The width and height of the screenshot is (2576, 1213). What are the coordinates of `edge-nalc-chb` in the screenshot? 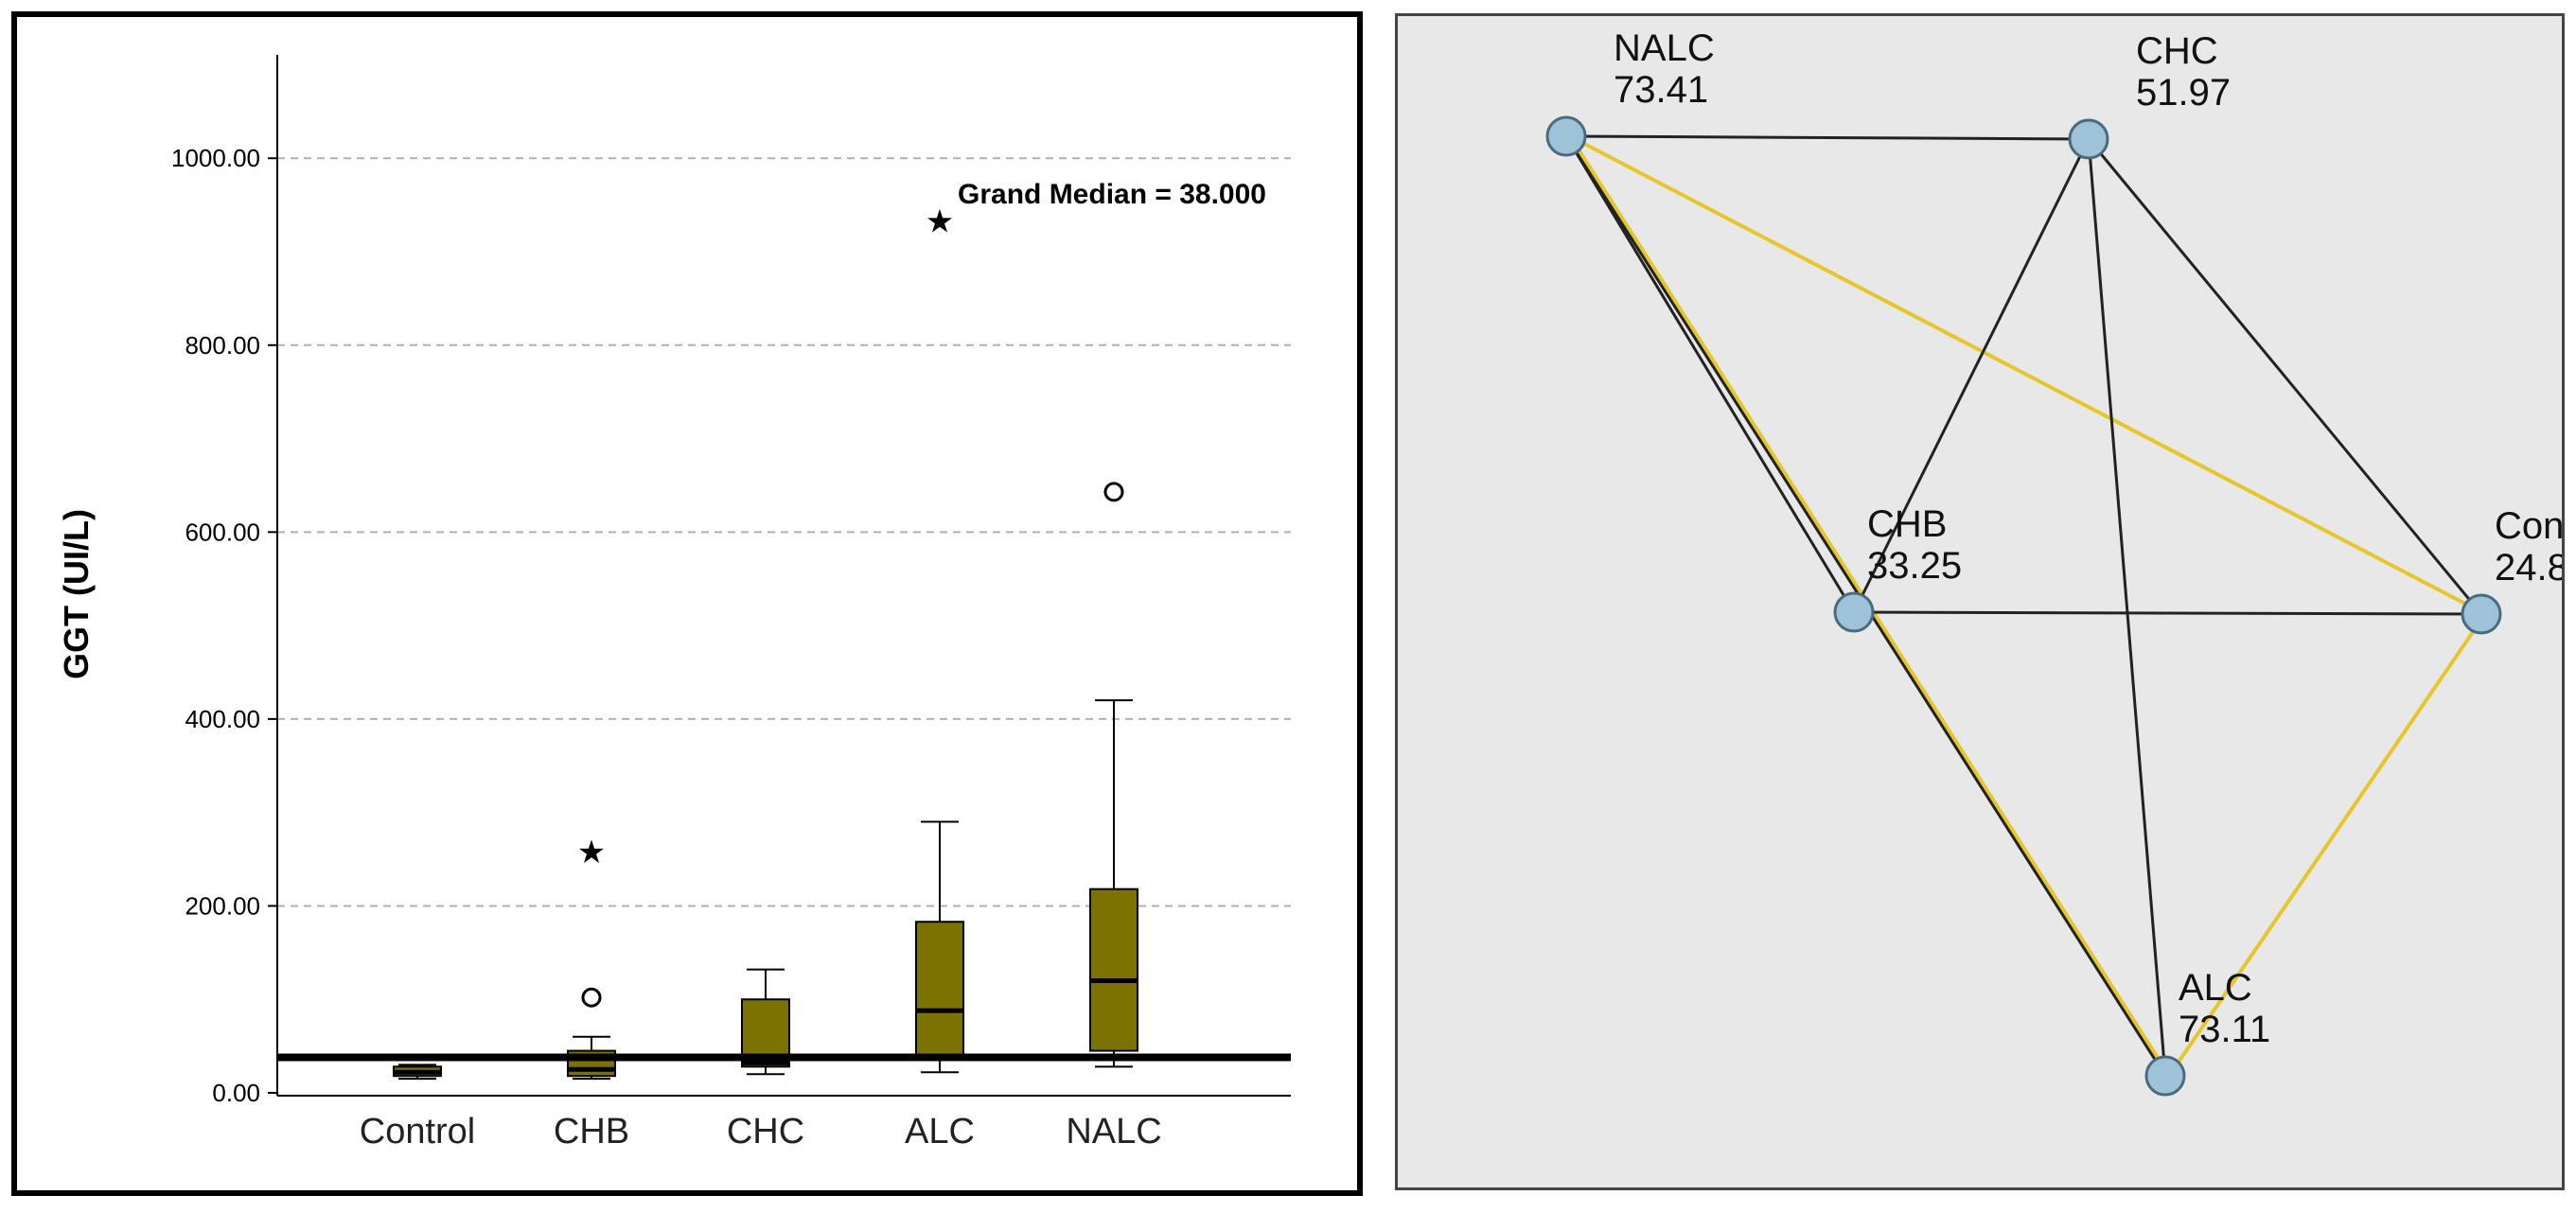 It's located at (1710, 374).